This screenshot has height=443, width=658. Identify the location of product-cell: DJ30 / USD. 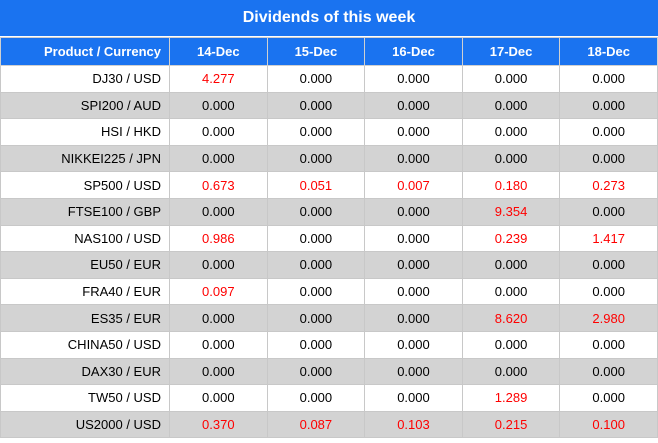
(85, 79).